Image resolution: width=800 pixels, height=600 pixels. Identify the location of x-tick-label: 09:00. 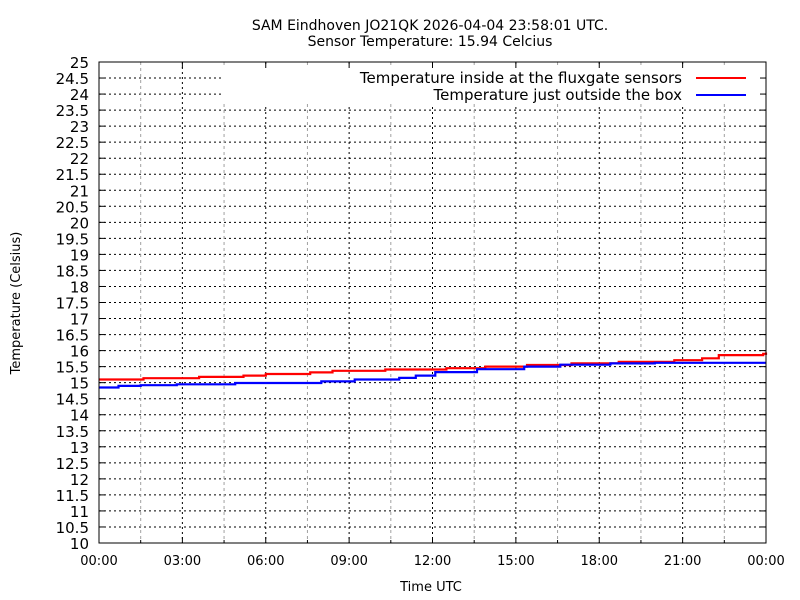
(348, 561).